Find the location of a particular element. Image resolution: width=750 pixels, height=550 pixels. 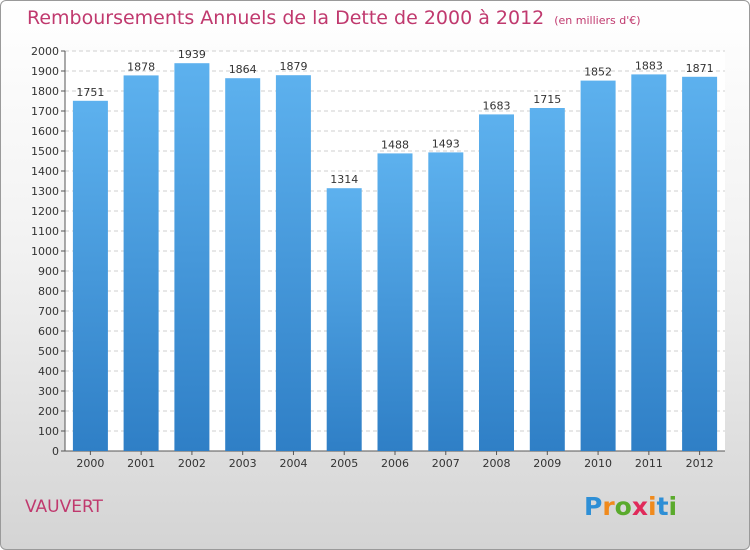

data-label: 1883 is located at coordinates (649, 65).